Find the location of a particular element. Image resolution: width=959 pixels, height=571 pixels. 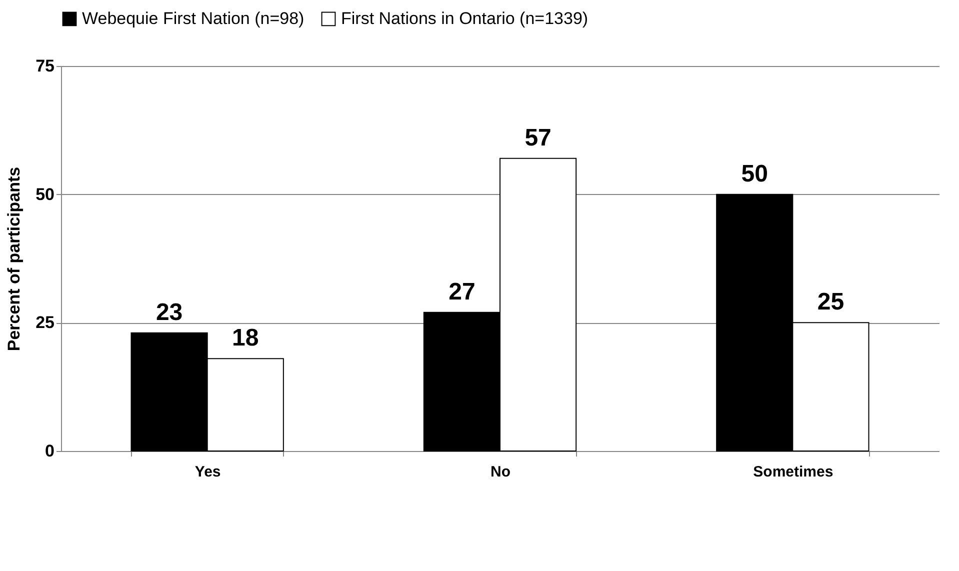

y-axis-title: Percent of participants is located at coordinates (14, 259).